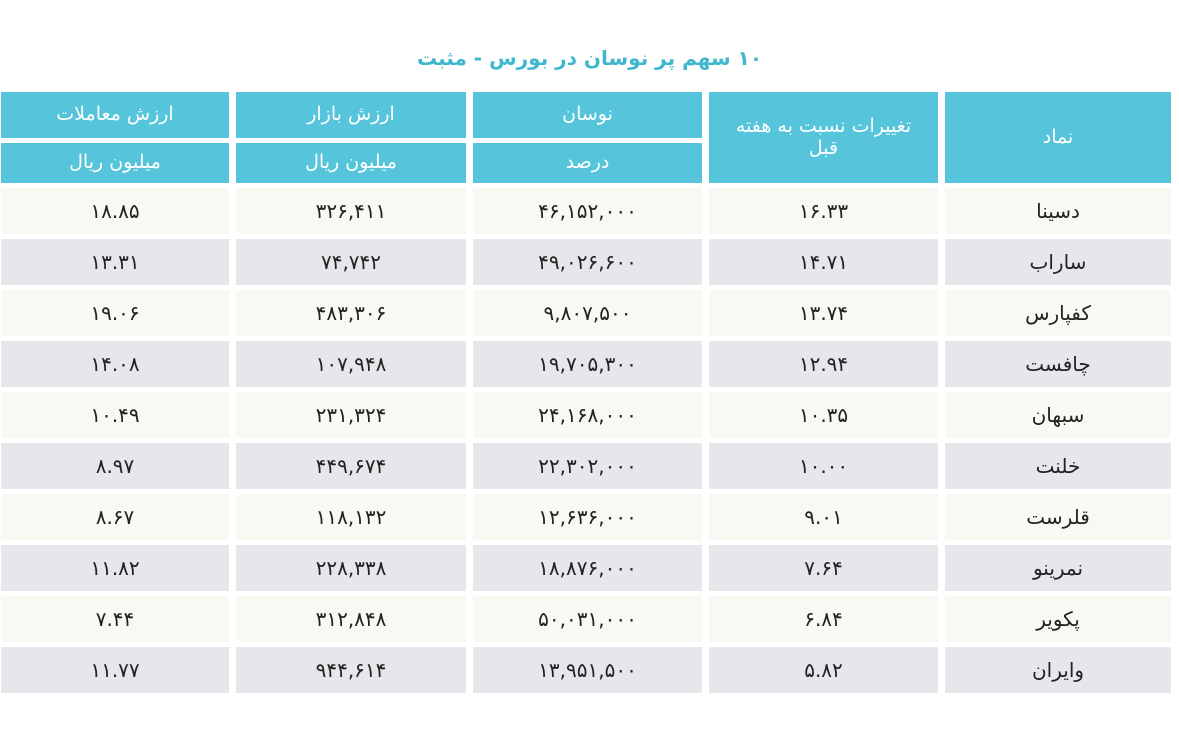 The image size is (1179, 737). I want to click on cell-volatility: ۱۰.۳۵, so click(823, 415).